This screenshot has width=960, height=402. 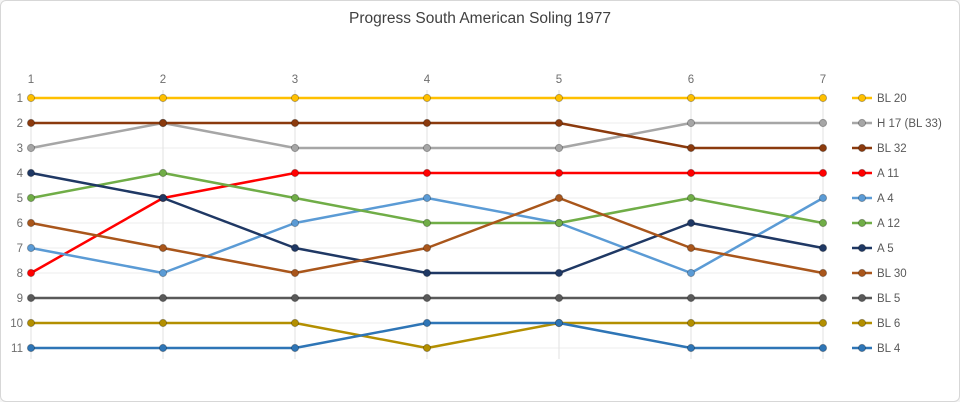 I want to click on legend-item-bl-4: BL 4, so click(x=876, y=349).